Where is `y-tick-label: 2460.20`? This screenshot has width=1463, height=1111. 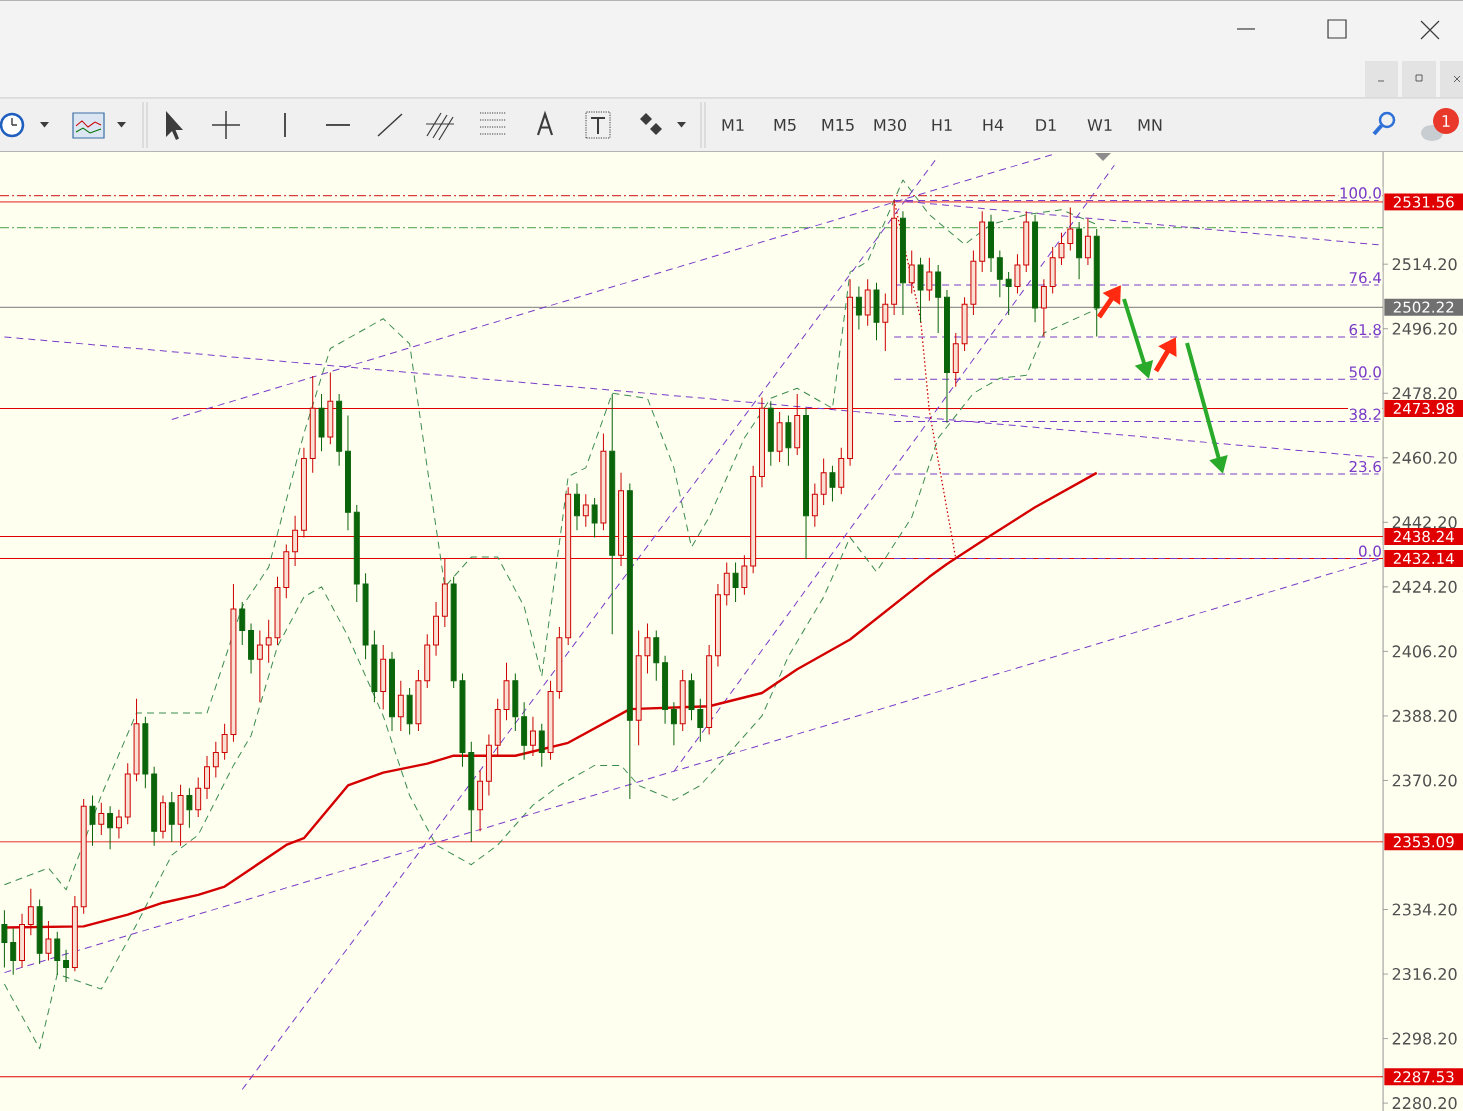 y-tick-label: 2460.20 is located at coordinates (1424, 457).